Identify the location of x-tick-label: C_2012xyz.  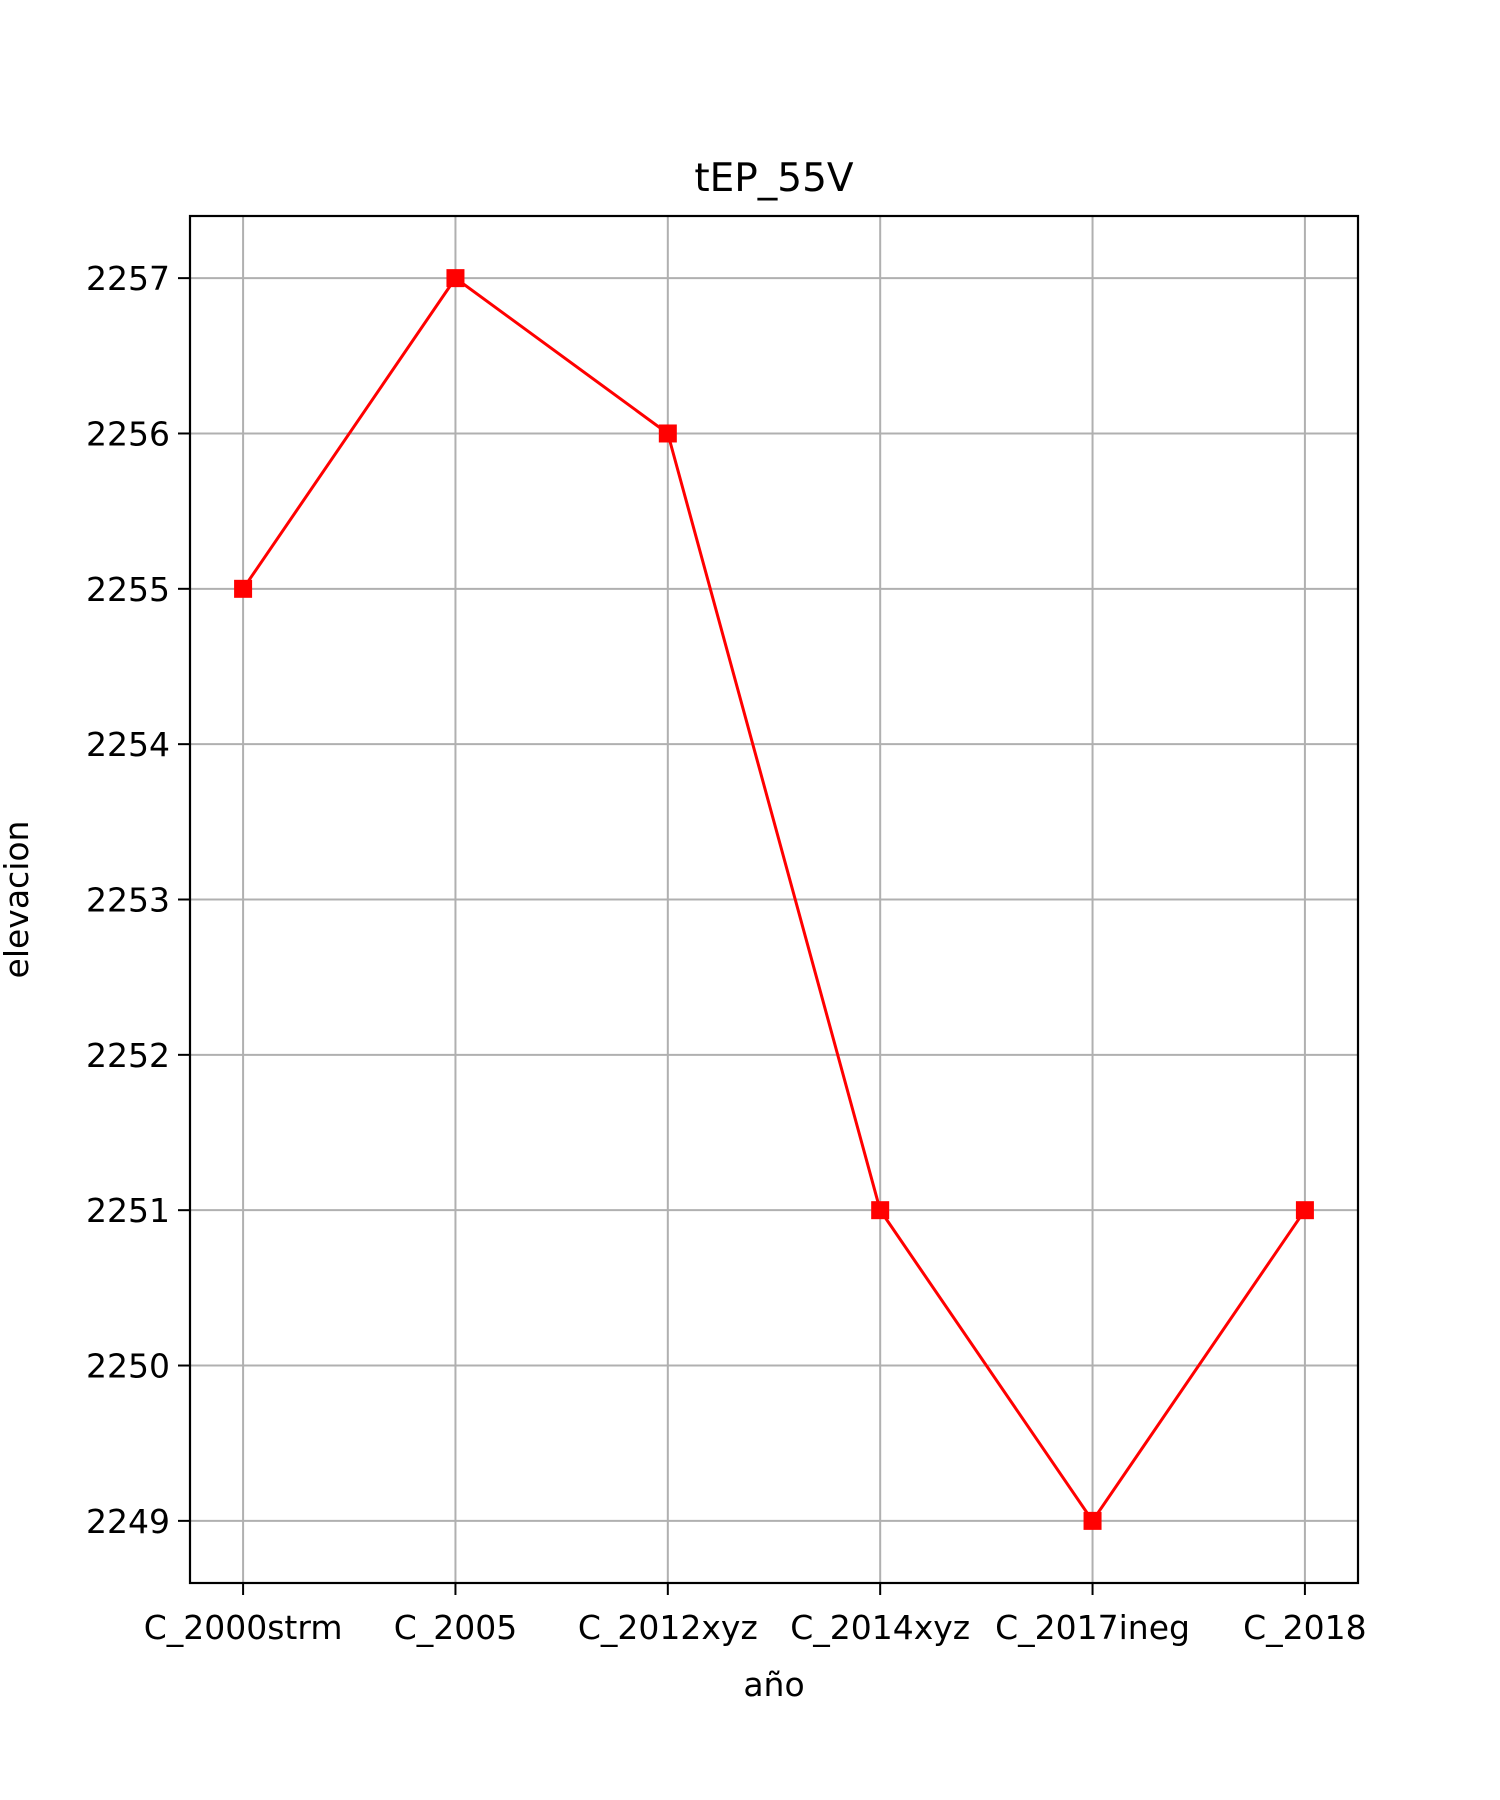
(668, 1627).